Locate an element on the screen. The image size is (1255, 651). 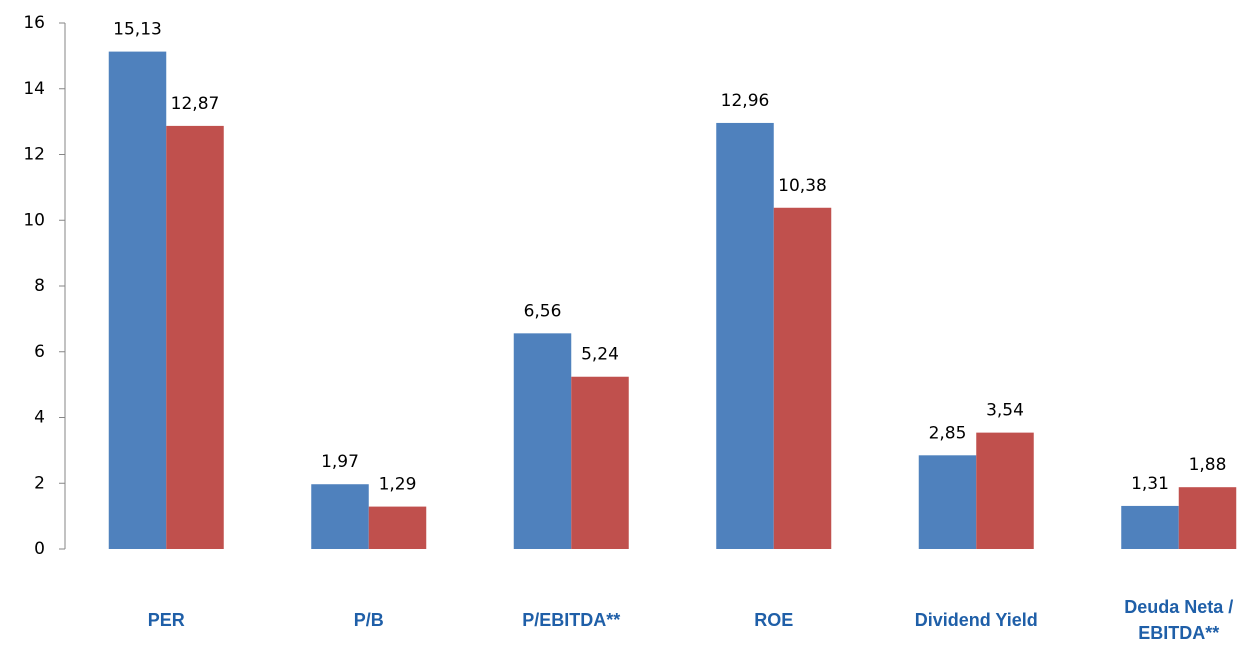
x-tick-label: P/EBITDA** is located at coordinates (571, 620).